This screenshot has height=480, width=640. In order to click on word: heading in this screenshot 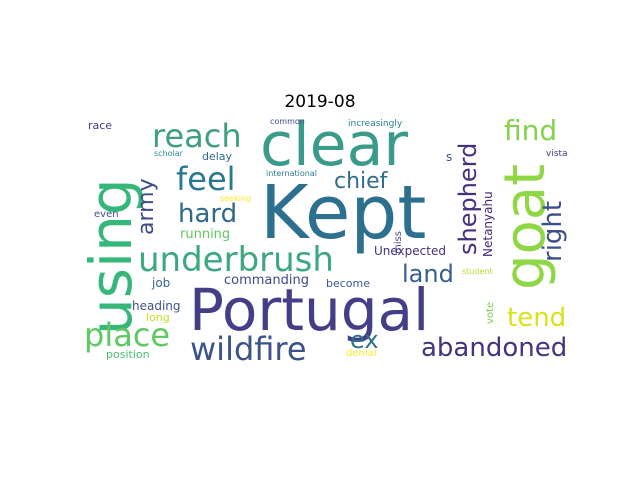, I will do `click(156, 306)`.